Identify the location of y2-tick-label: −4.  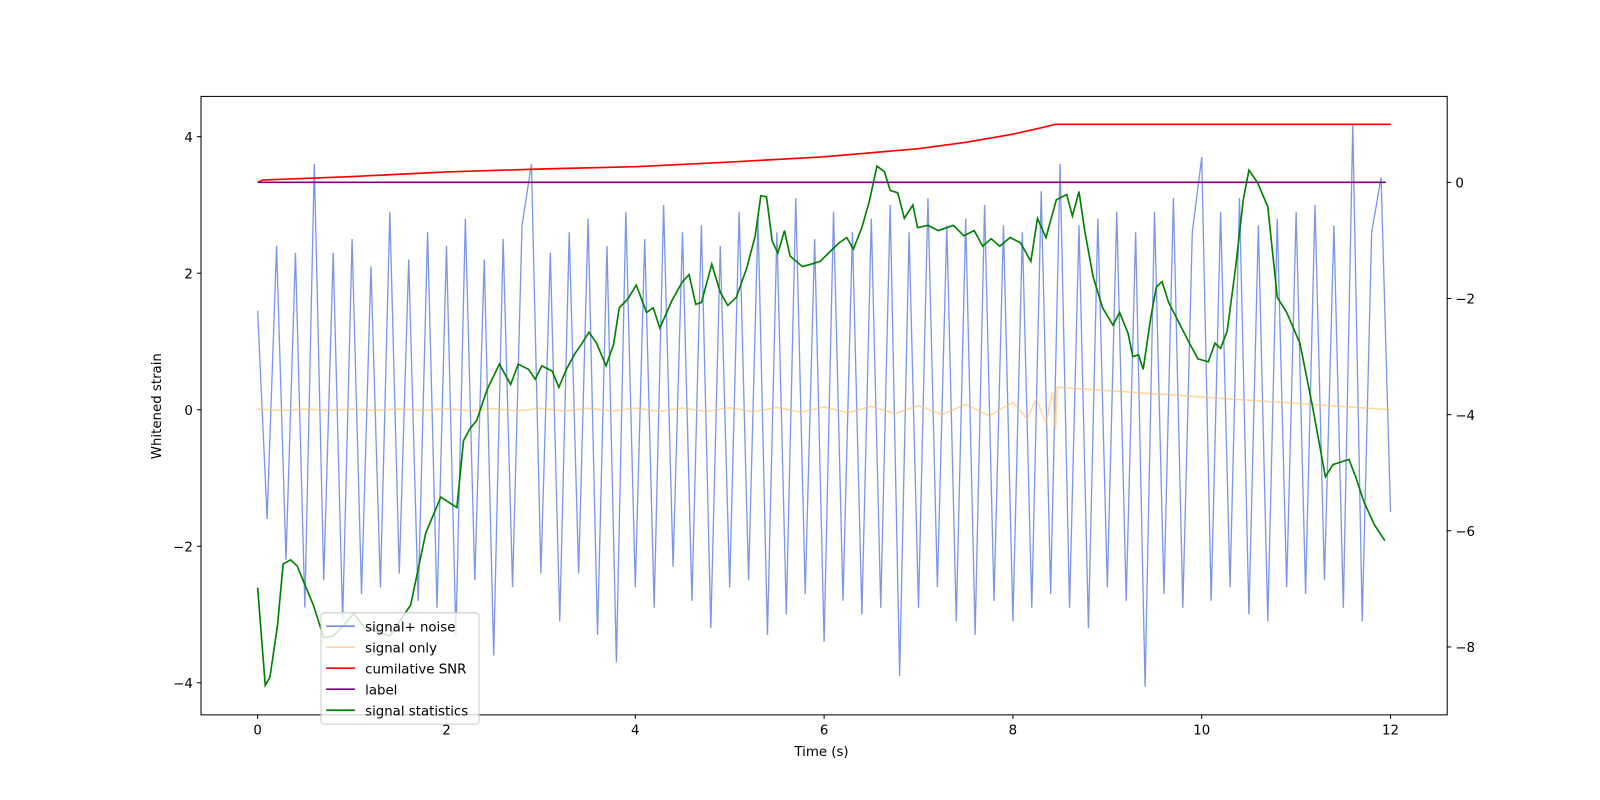
(1465, 416).